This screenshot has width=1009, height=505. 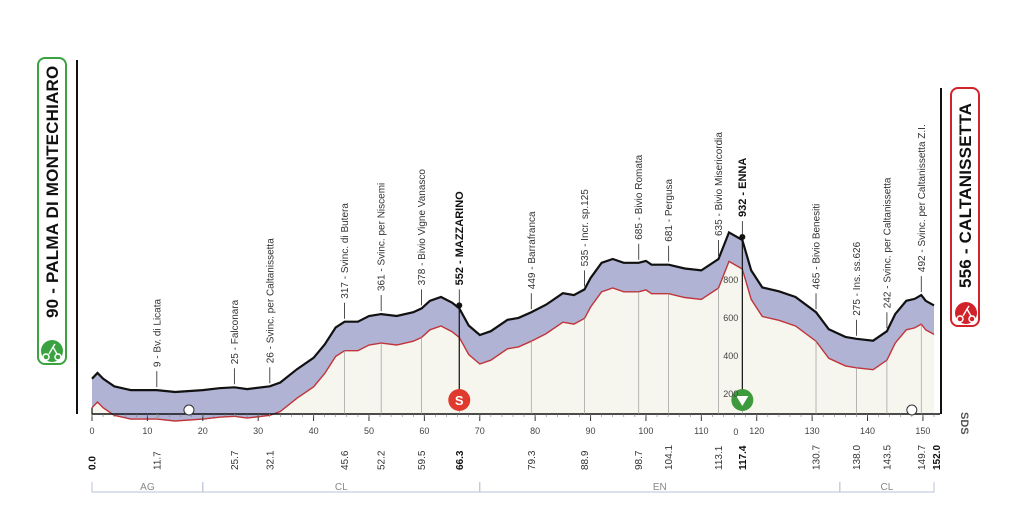 I want to click on altitude-tick: 200, so click(x=730, y=394).